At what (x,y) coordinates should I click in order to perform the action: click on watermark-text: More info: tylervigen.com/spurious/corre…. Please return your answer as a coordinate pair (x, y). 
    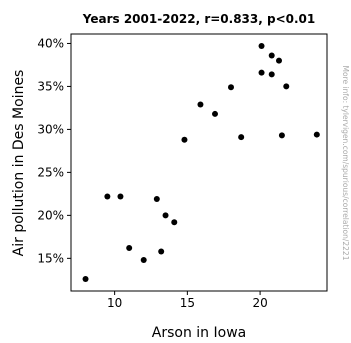
    Looking at the image, I should click on (345, 163).